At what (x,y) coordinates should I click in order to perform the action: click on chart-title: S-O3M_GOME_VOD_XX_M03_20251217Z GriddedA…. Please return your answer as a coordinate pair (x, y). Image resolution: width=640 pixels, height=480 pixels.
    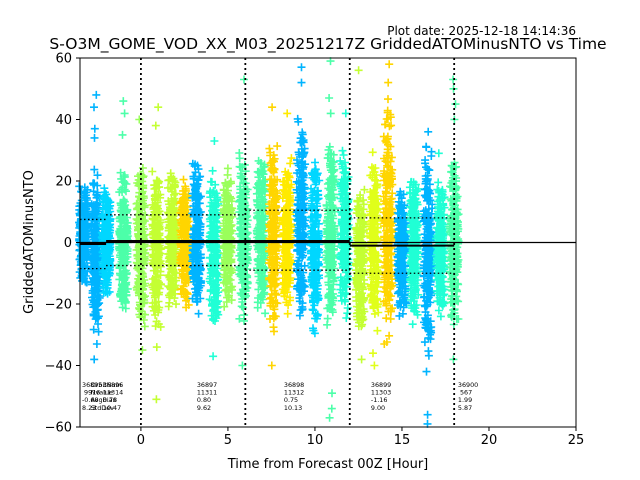
    Looking at the image, I should click on (327, 44).